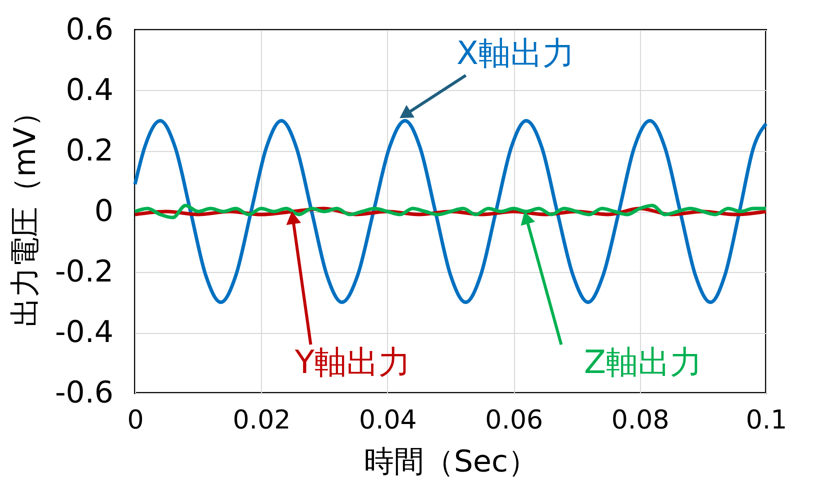 Image resolution: width=817 pixels, height=485 pixels. Describe the element at coordinates (514, 421) in the screenshot. I see `x-tick-label: 0.06` at that location.